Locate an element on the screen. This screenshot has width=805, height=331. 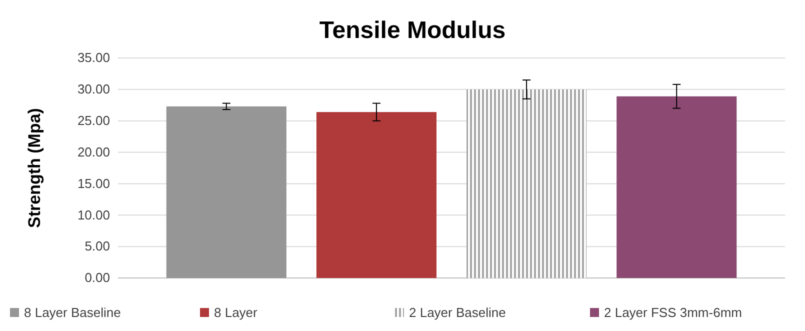
y-tick-label: 10.00 is located at coordinates (93, 214).